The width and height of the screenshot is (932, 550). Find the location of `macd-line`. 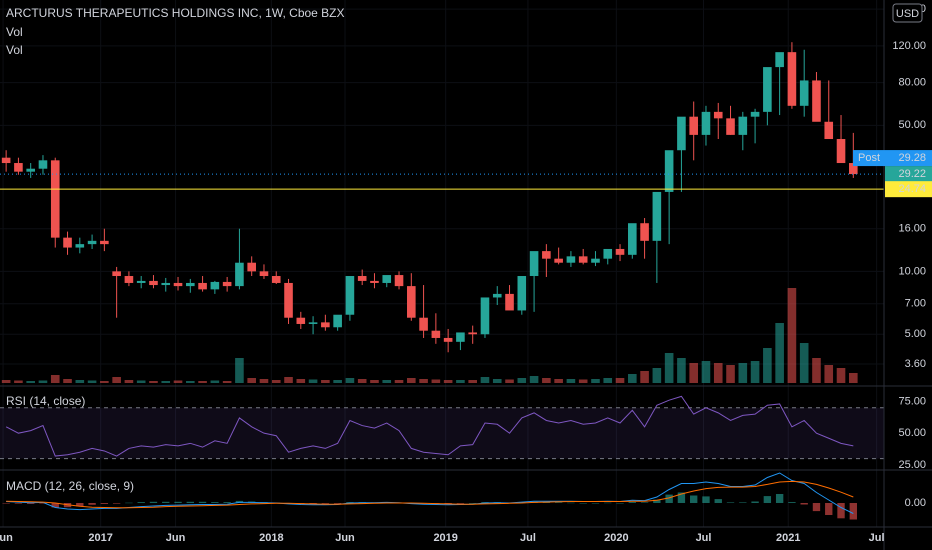

macd-line is located at coordinates (430, 493).